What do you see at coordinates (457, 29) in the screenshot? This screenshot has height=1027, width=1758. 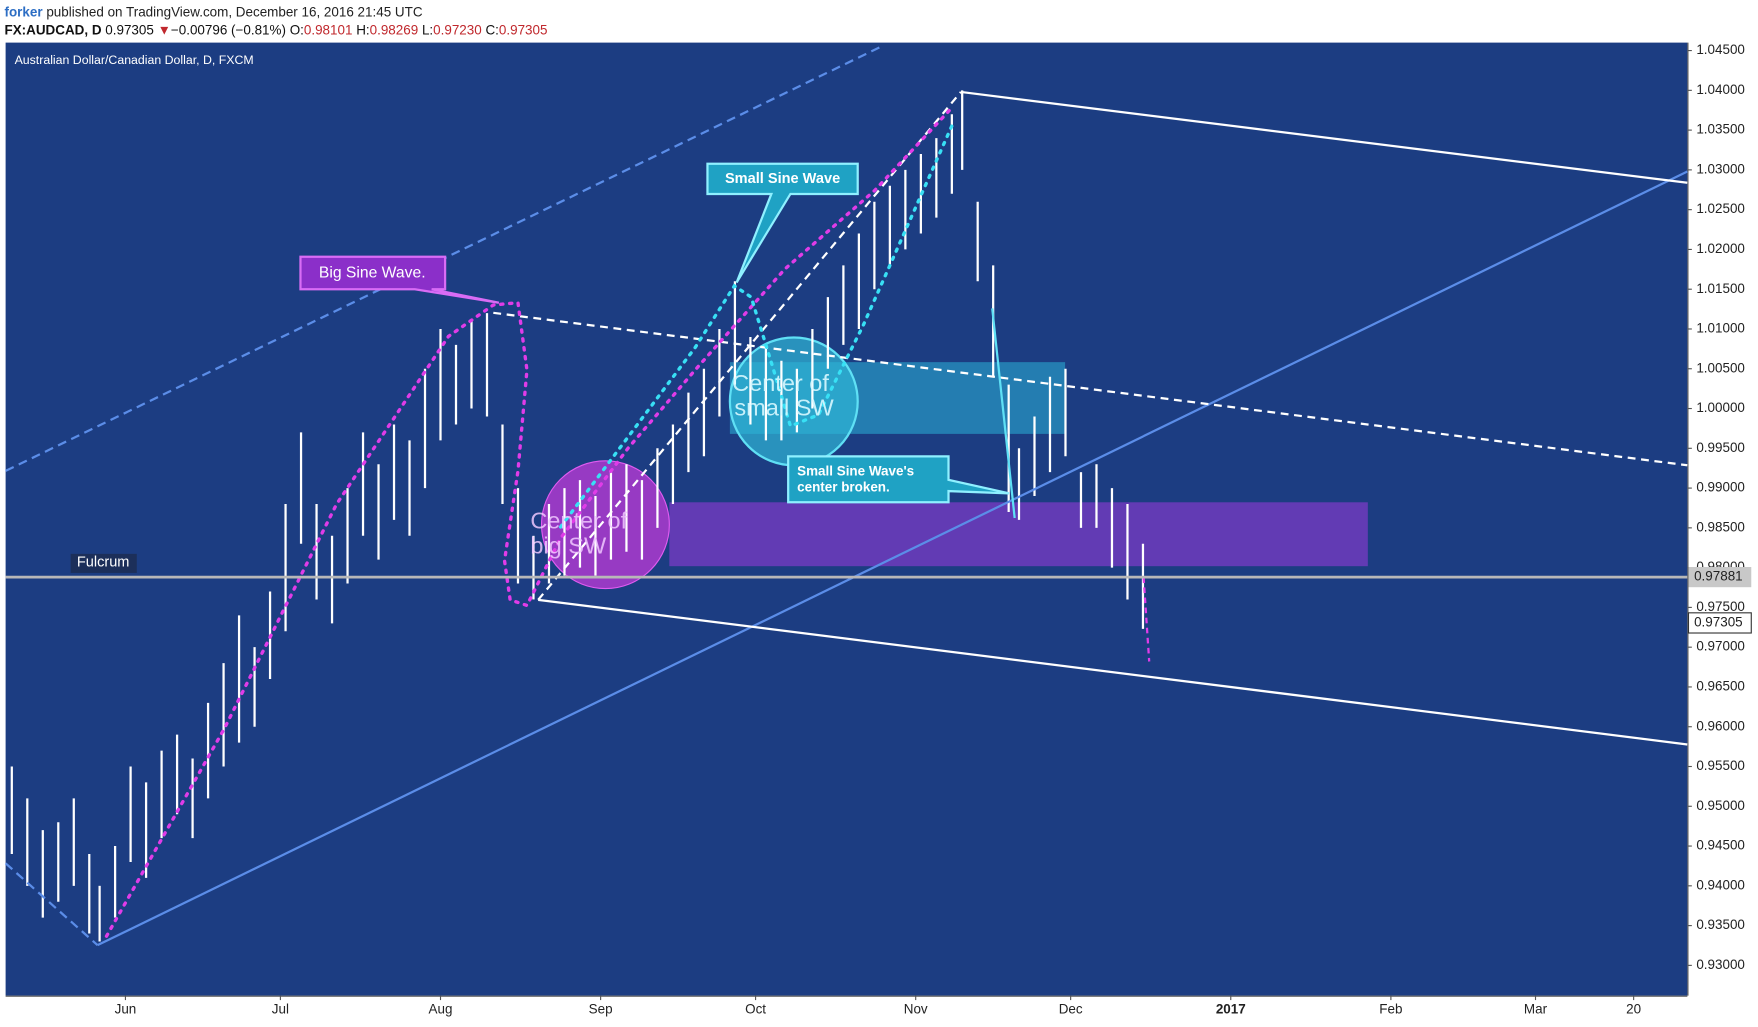 I see `l: 0.97230` at bounding box center [457, 29].